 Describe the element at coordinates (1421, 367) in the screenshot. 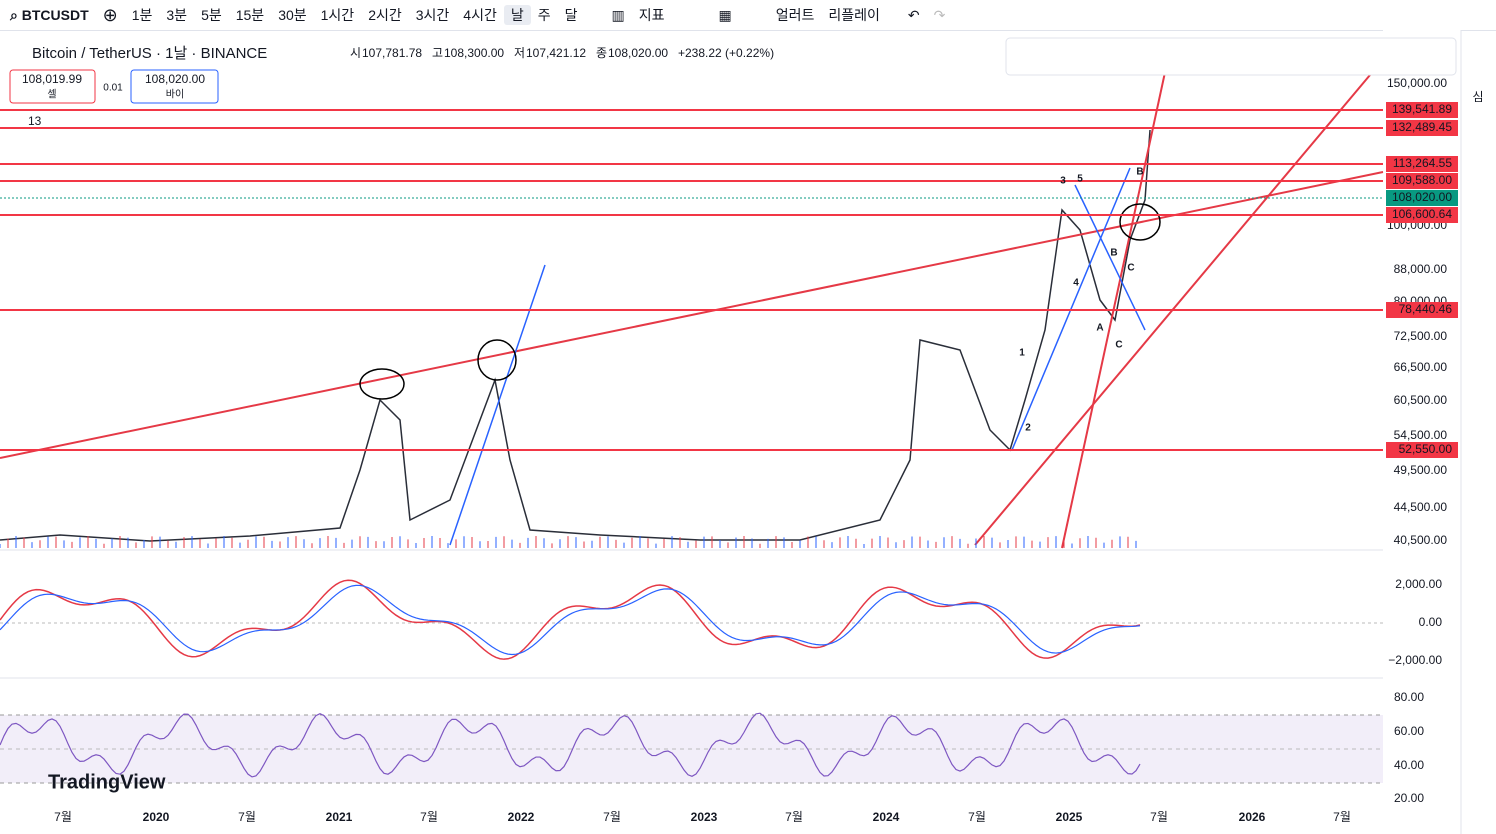

I see `price-label: 66,500.00` at that location.